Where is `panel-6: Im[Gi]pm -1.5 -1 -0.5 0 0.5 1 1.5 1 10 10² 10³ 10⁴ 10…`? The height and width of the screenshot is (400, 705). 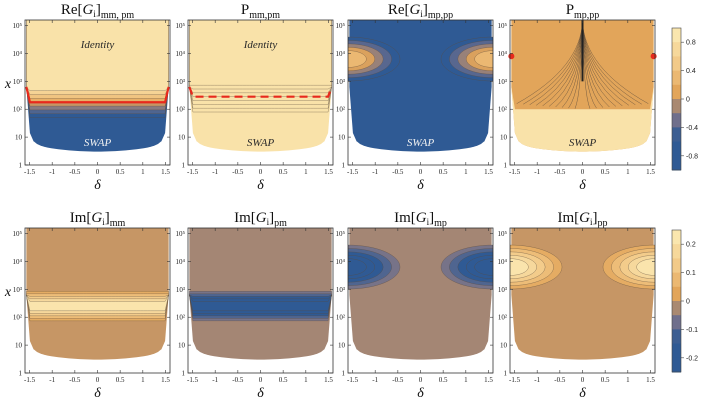
panel-6: Im[Gi]pm -1.5 -1 -0.5 0 0.5 1 1.5 1 10 10² 10³ 10⁴ 10… is located at coordinates (255, 305).